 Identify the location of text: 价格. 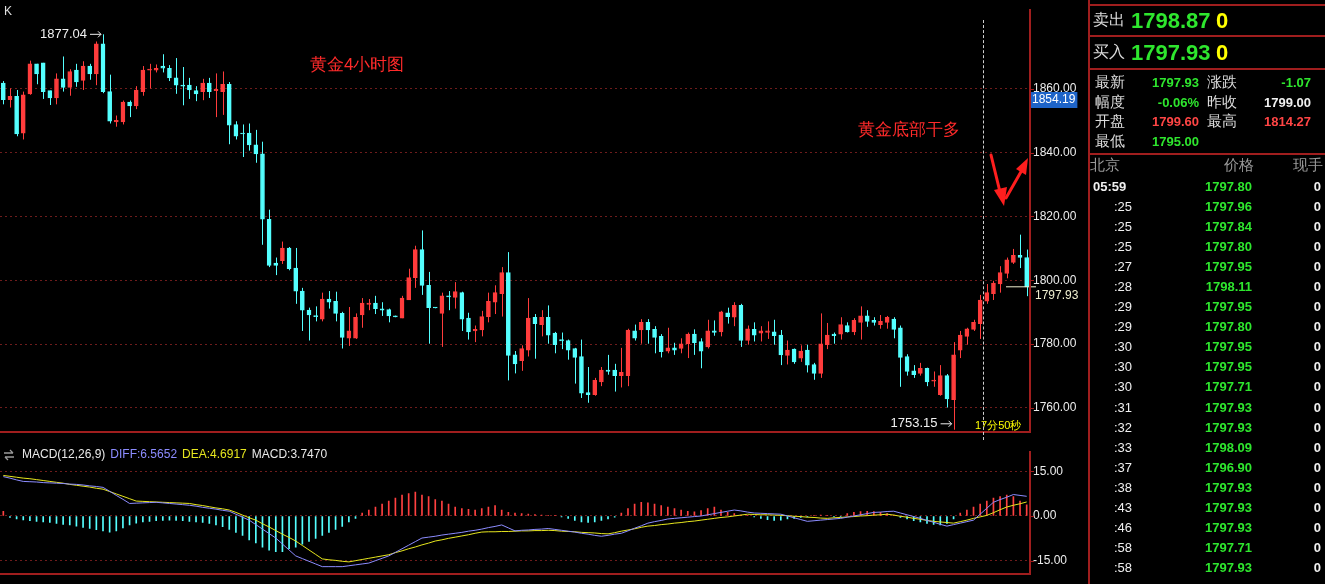
(1238, 165).